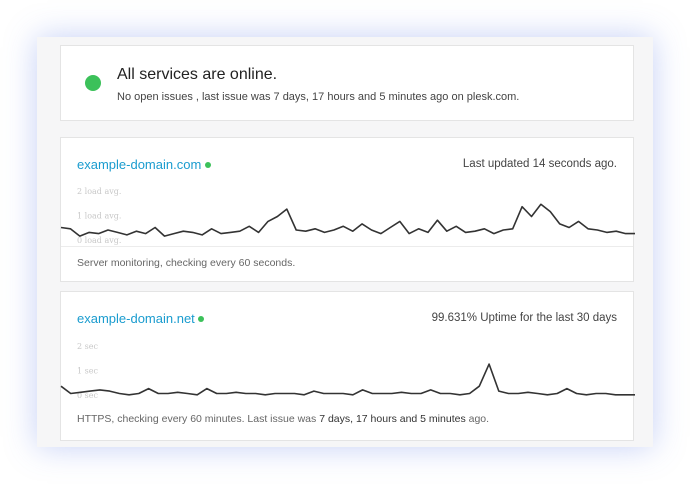 The image size is (691, 485). I want to click on y-tick-label: 1 sec, so click(87, 371).